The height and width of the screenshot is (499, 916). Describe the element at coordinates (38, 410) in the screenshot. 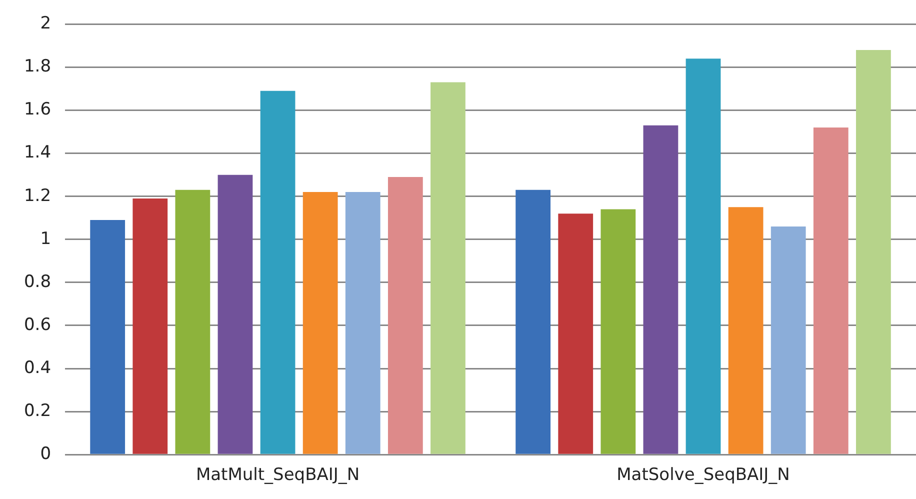

I see `y-tick-label: 0.2` at that location.